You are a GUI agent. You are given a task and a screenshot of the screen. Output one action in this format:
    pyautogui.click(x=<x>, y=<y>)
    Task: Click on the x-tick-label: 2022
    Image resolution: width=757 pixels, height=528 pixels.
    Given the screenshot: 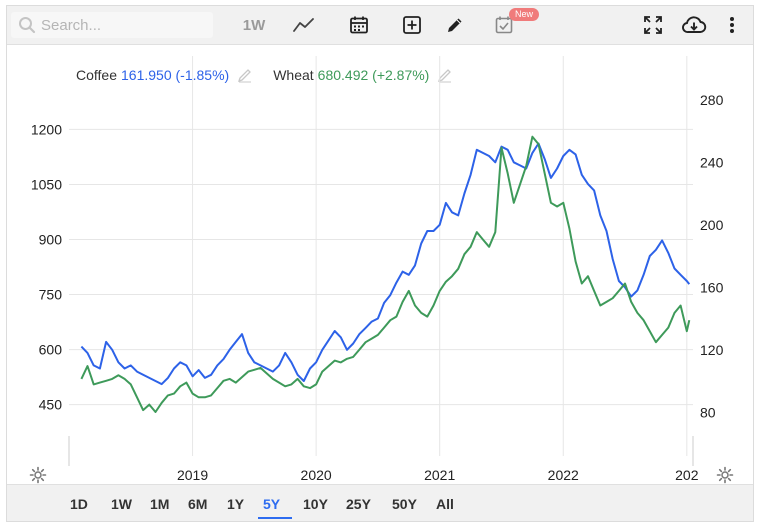 What is the action you would take?
    pyautogui.click(x=563, y=475)
    